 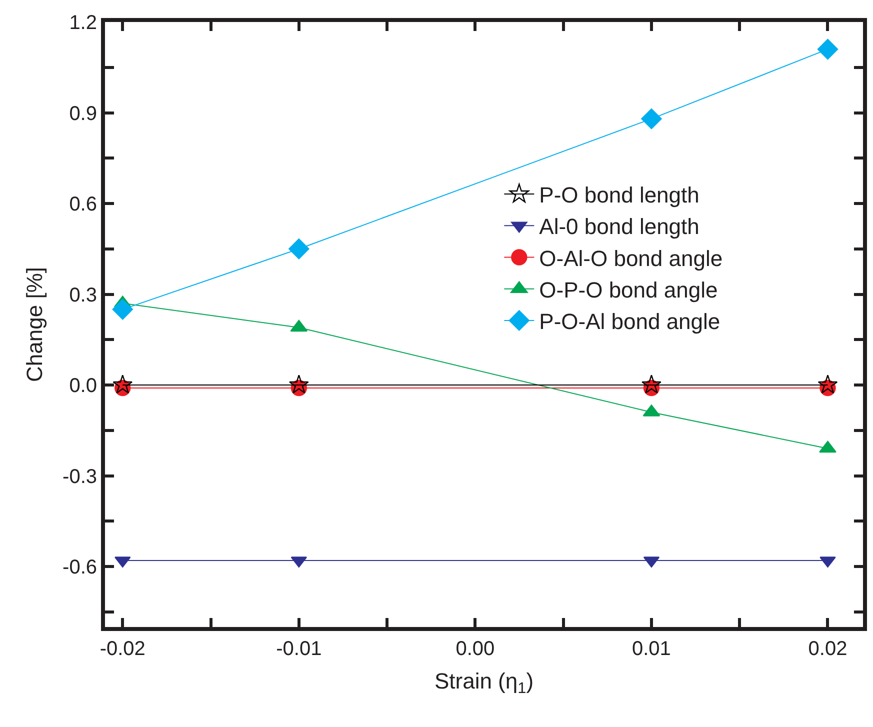 I want to click on legend-label: P-O-Al bond angle, so click(x=629, y=321).